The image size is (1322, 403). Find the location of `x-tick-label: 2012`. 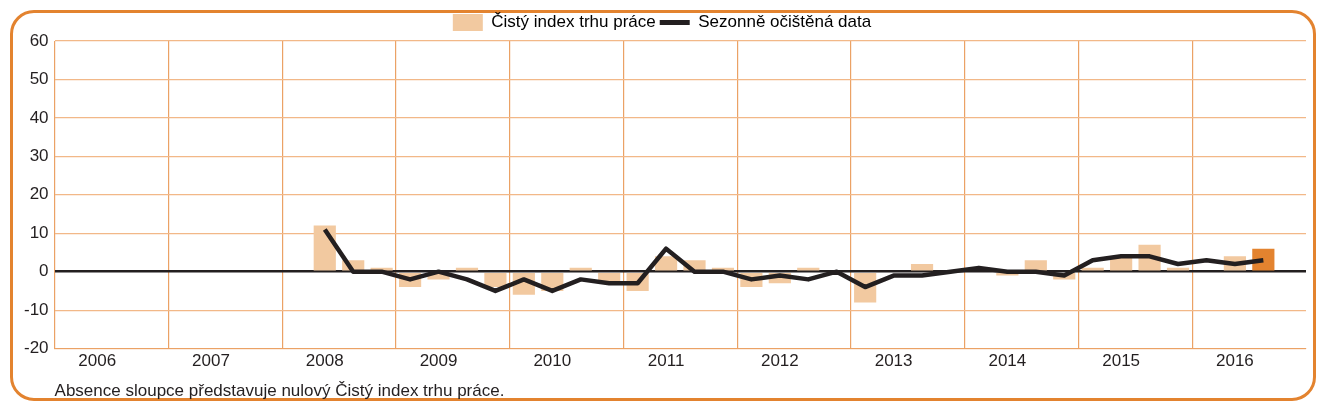

x-tick-label: 2012 is located at coordinates (779, 361).